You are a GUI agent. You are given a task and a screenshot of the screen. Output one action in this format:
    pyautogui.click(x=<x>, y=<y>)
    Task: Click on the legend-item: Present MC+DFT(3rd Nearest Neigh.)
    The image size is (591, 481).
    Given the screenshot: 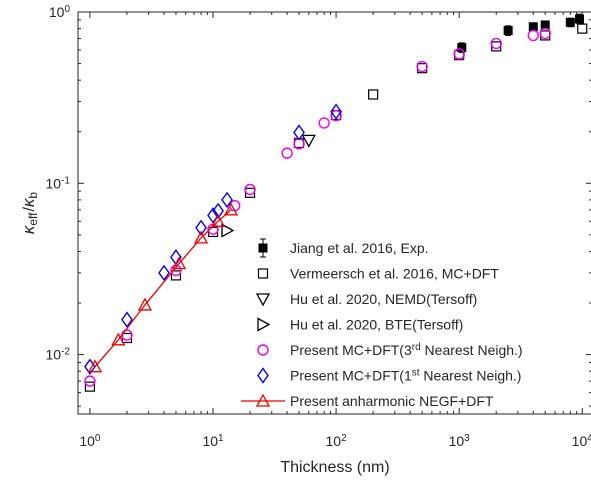 What is the action you would take?
    pyautogui.click(x=390, y=350)
    